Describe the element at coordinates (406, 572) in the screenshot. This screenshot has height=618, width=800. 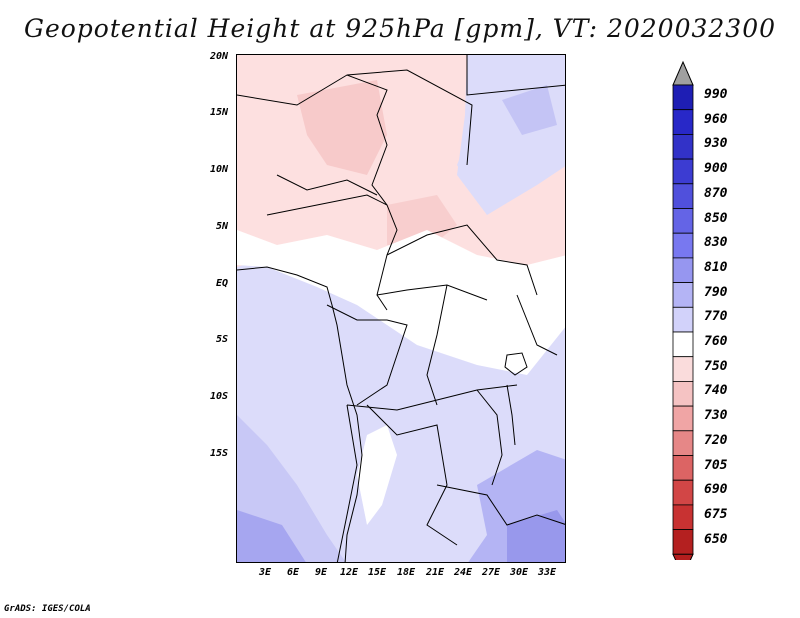
I see `lon-label: 18E` at that location.